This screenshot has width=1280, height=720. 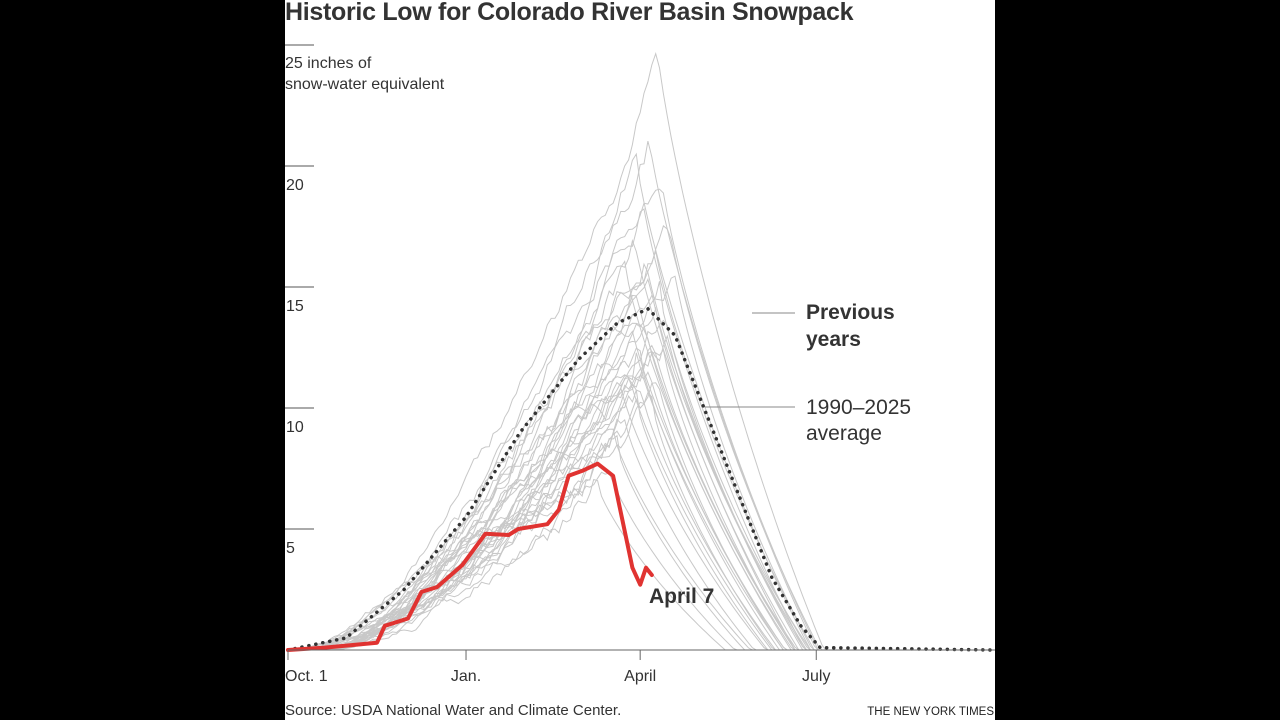 What do you see at coordinates (466, 676) in the screenshot?
I see `x-tick-label: Jan.` at bounding box center [466, 676].